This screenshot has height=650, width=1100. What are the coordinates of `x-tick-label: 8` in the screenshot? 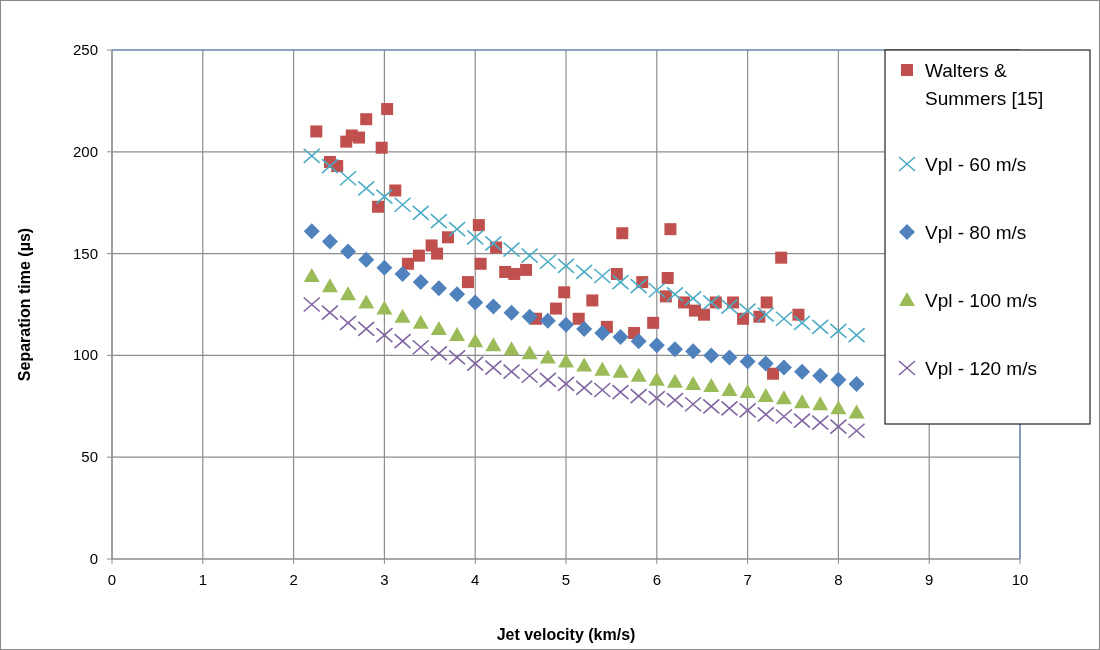 It's located at (838, 579).